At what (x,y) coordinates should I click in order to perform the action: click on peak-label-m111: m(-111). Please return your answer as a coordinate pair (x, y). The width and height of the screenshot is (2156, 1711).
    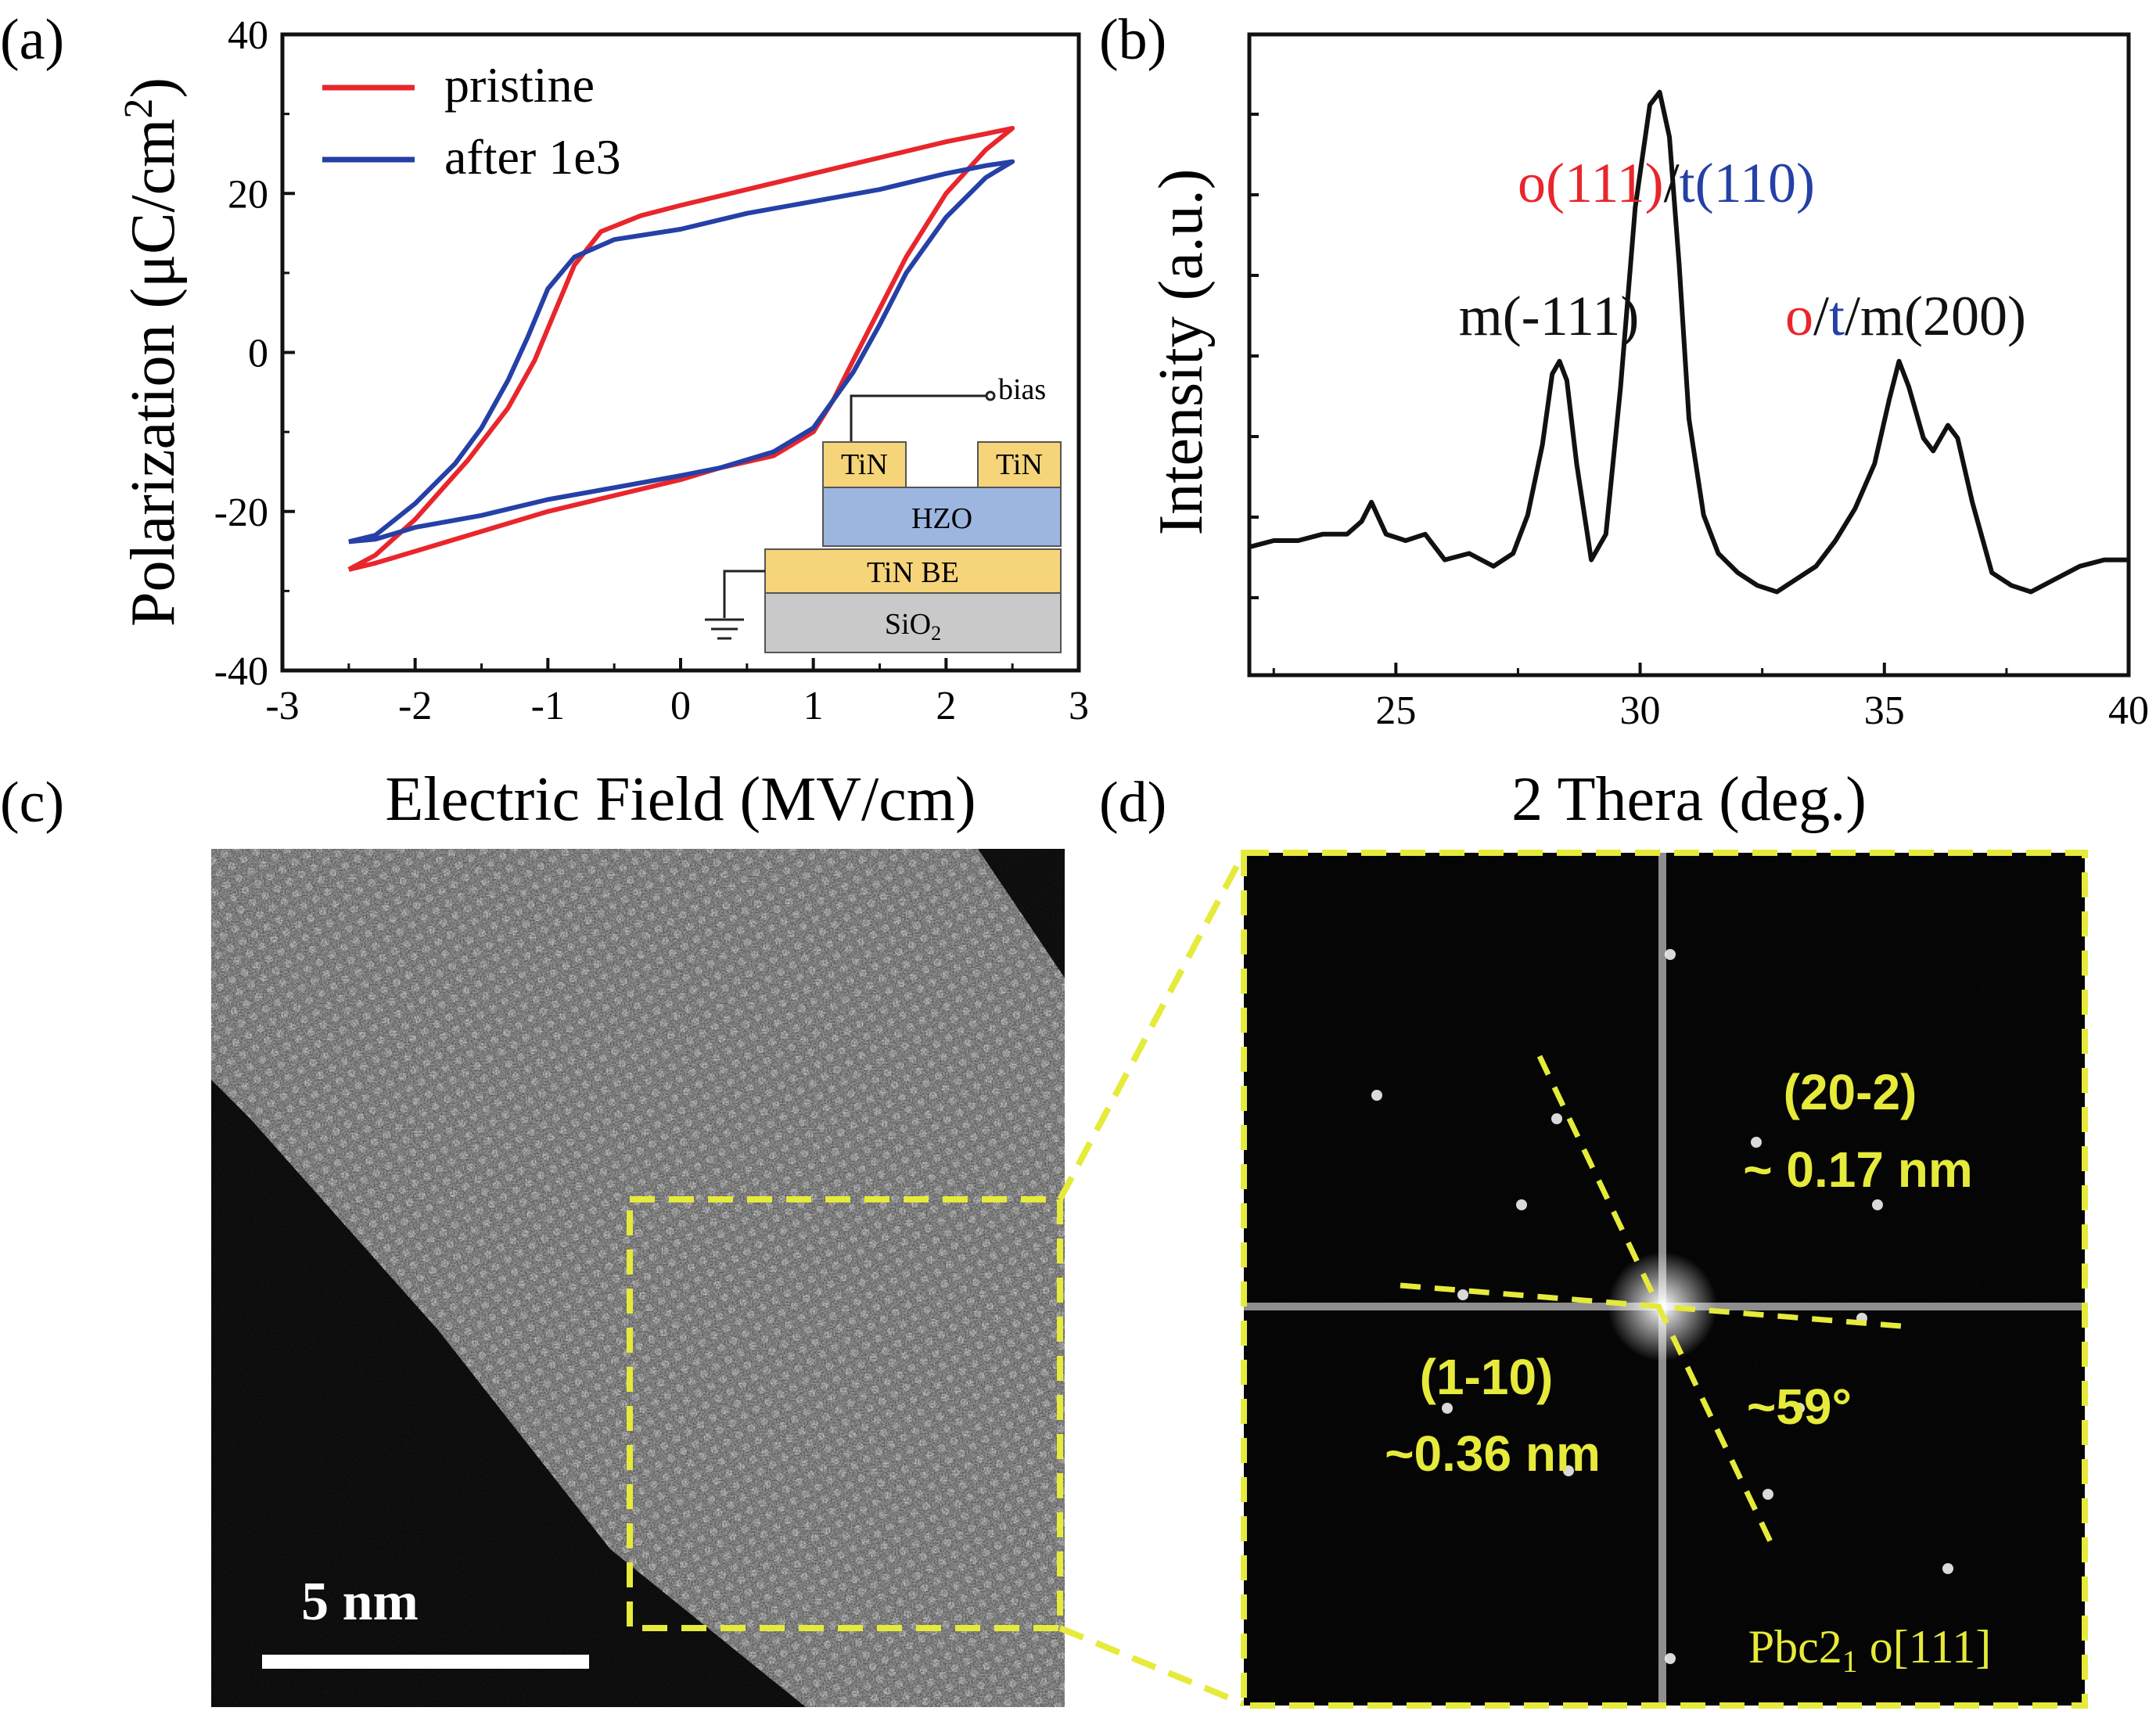
    Looking at the image, I should click on (1549, 316).